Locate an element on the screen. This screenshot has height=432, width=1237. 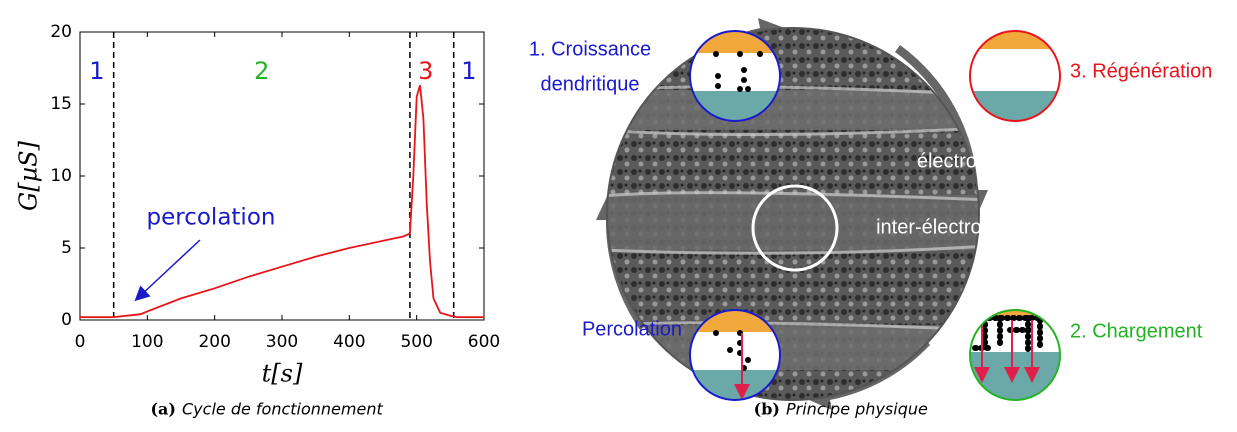
annotation-arrow is located at coordinates (167, 270).